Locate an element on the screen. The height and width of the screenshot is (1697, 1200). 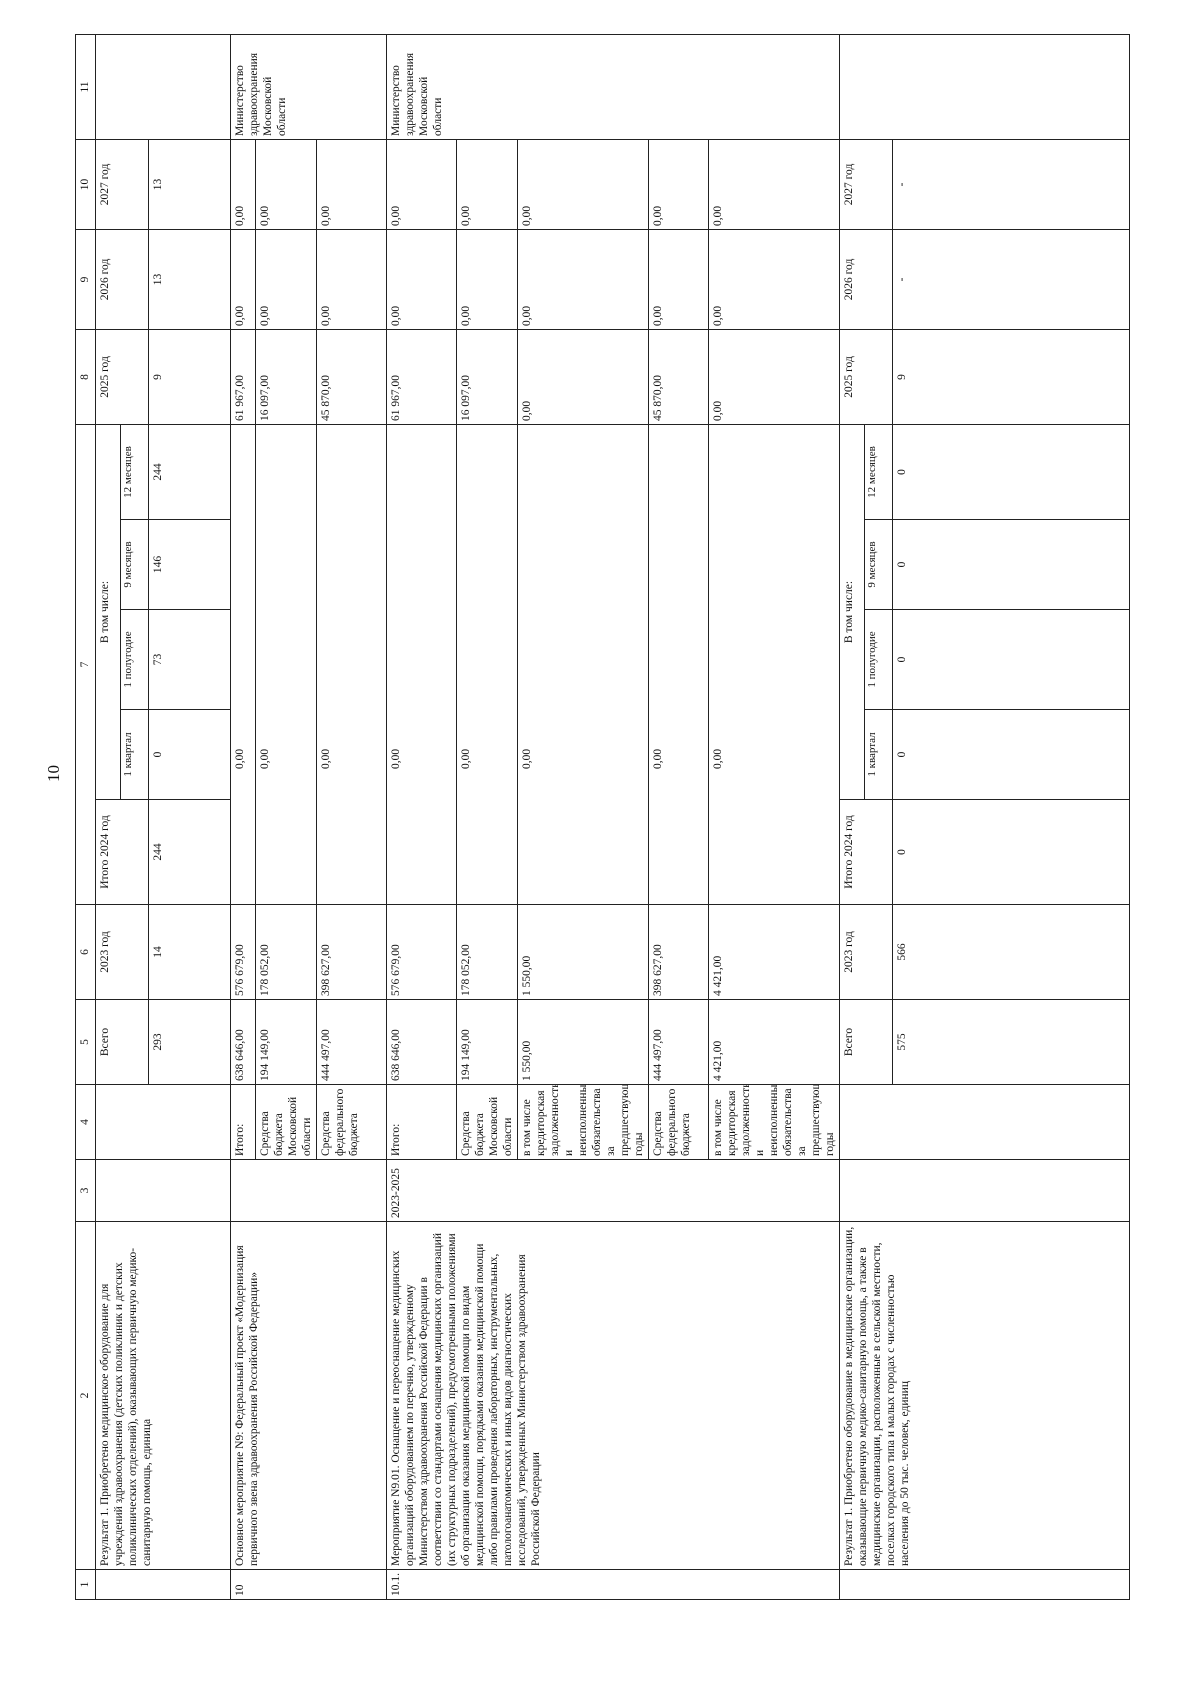
value: 444 497,00 is located at coordinates (678, 1042).